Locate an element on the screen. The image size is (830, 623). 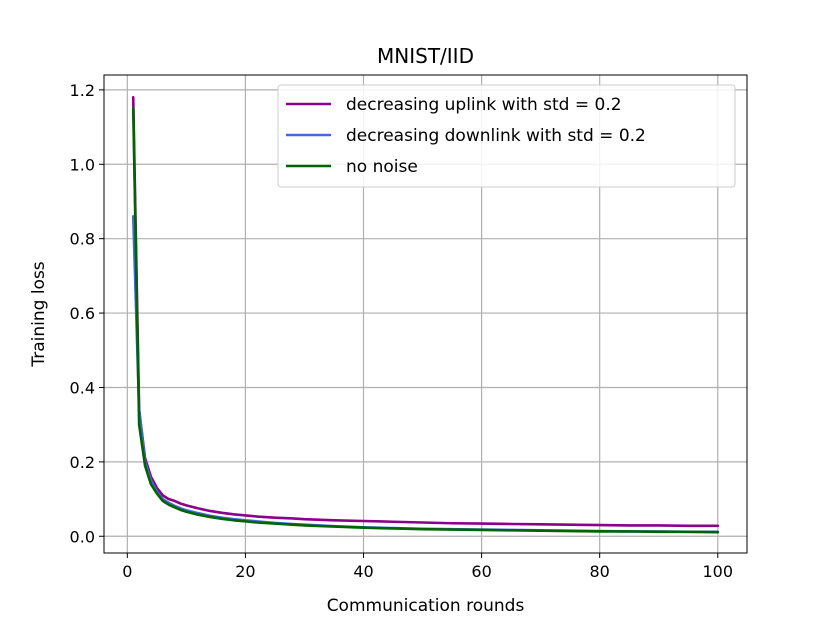
x-tick-label: 20 is located at coordinates (245, 571).